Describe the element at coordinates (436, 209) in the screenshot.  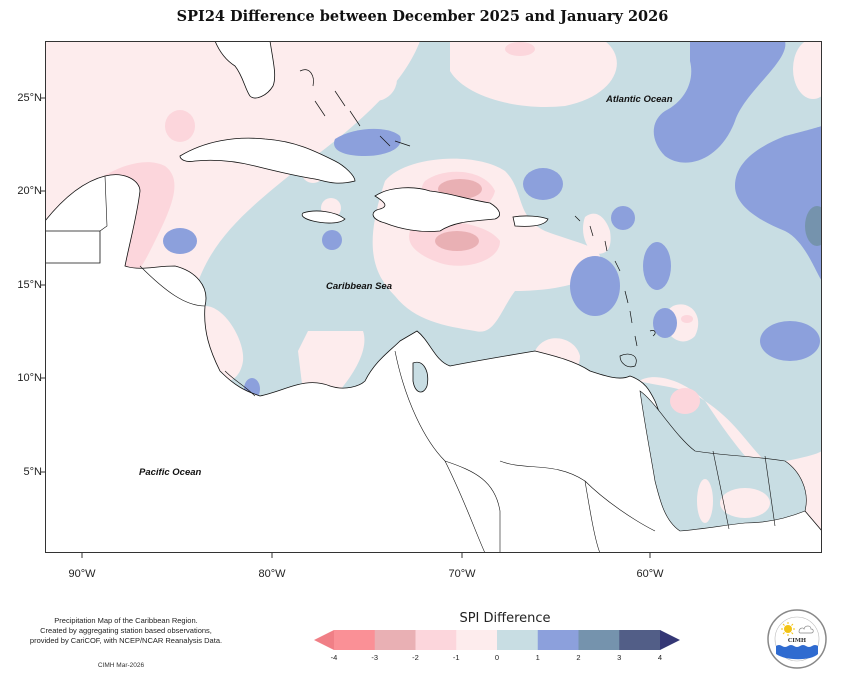
I see `land-hispaniola` at that location.